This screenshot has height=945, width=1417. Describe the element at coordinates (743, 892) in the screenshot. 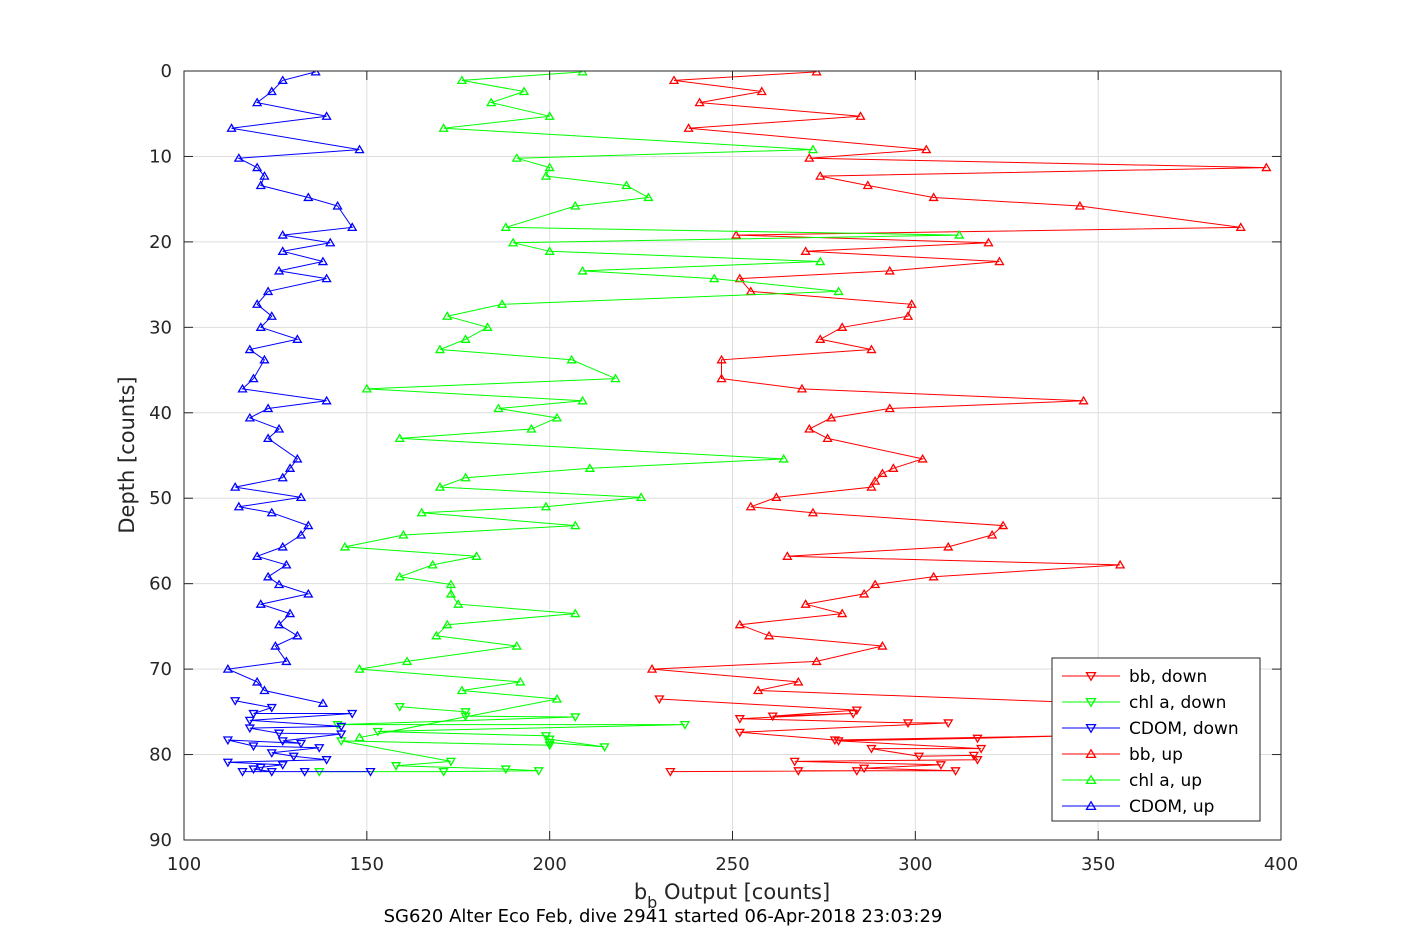

I see `x-axis-title-rest: Output [counts]` at that location.